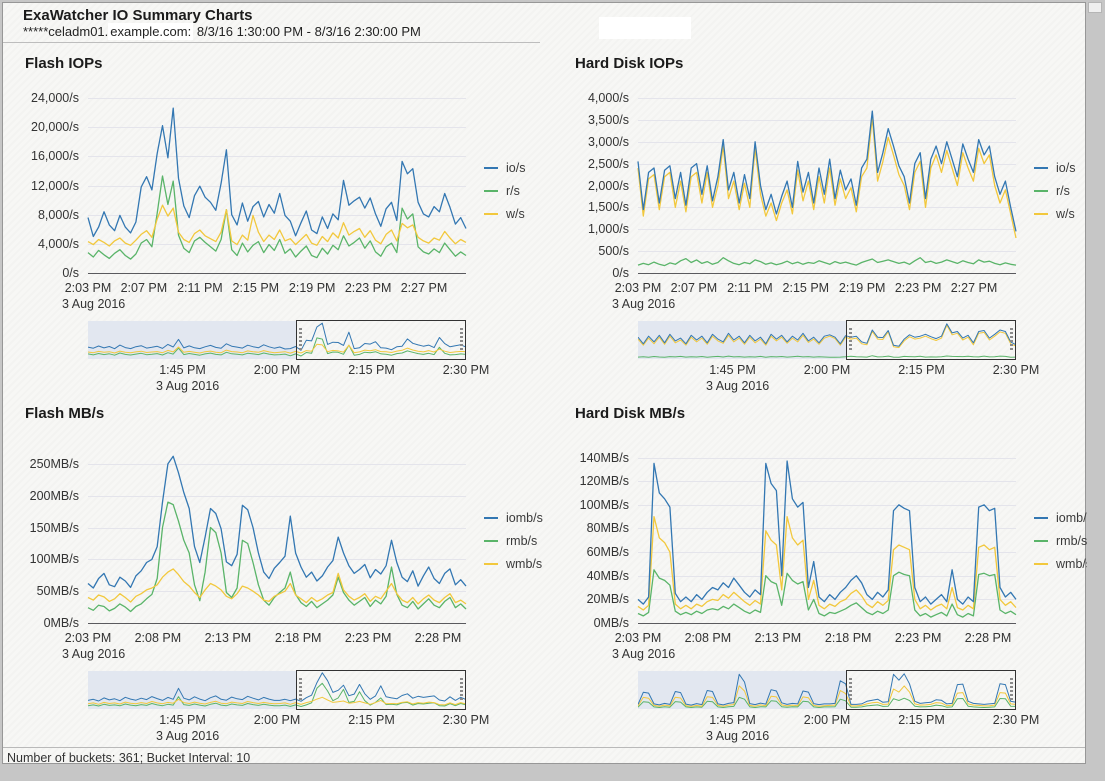 This screenshot has height=781, width=1105. What do you see at coordinates (513, 564) in the screenshot?
I see `legend-item: wmb/s` at bounding box center [513, 564].